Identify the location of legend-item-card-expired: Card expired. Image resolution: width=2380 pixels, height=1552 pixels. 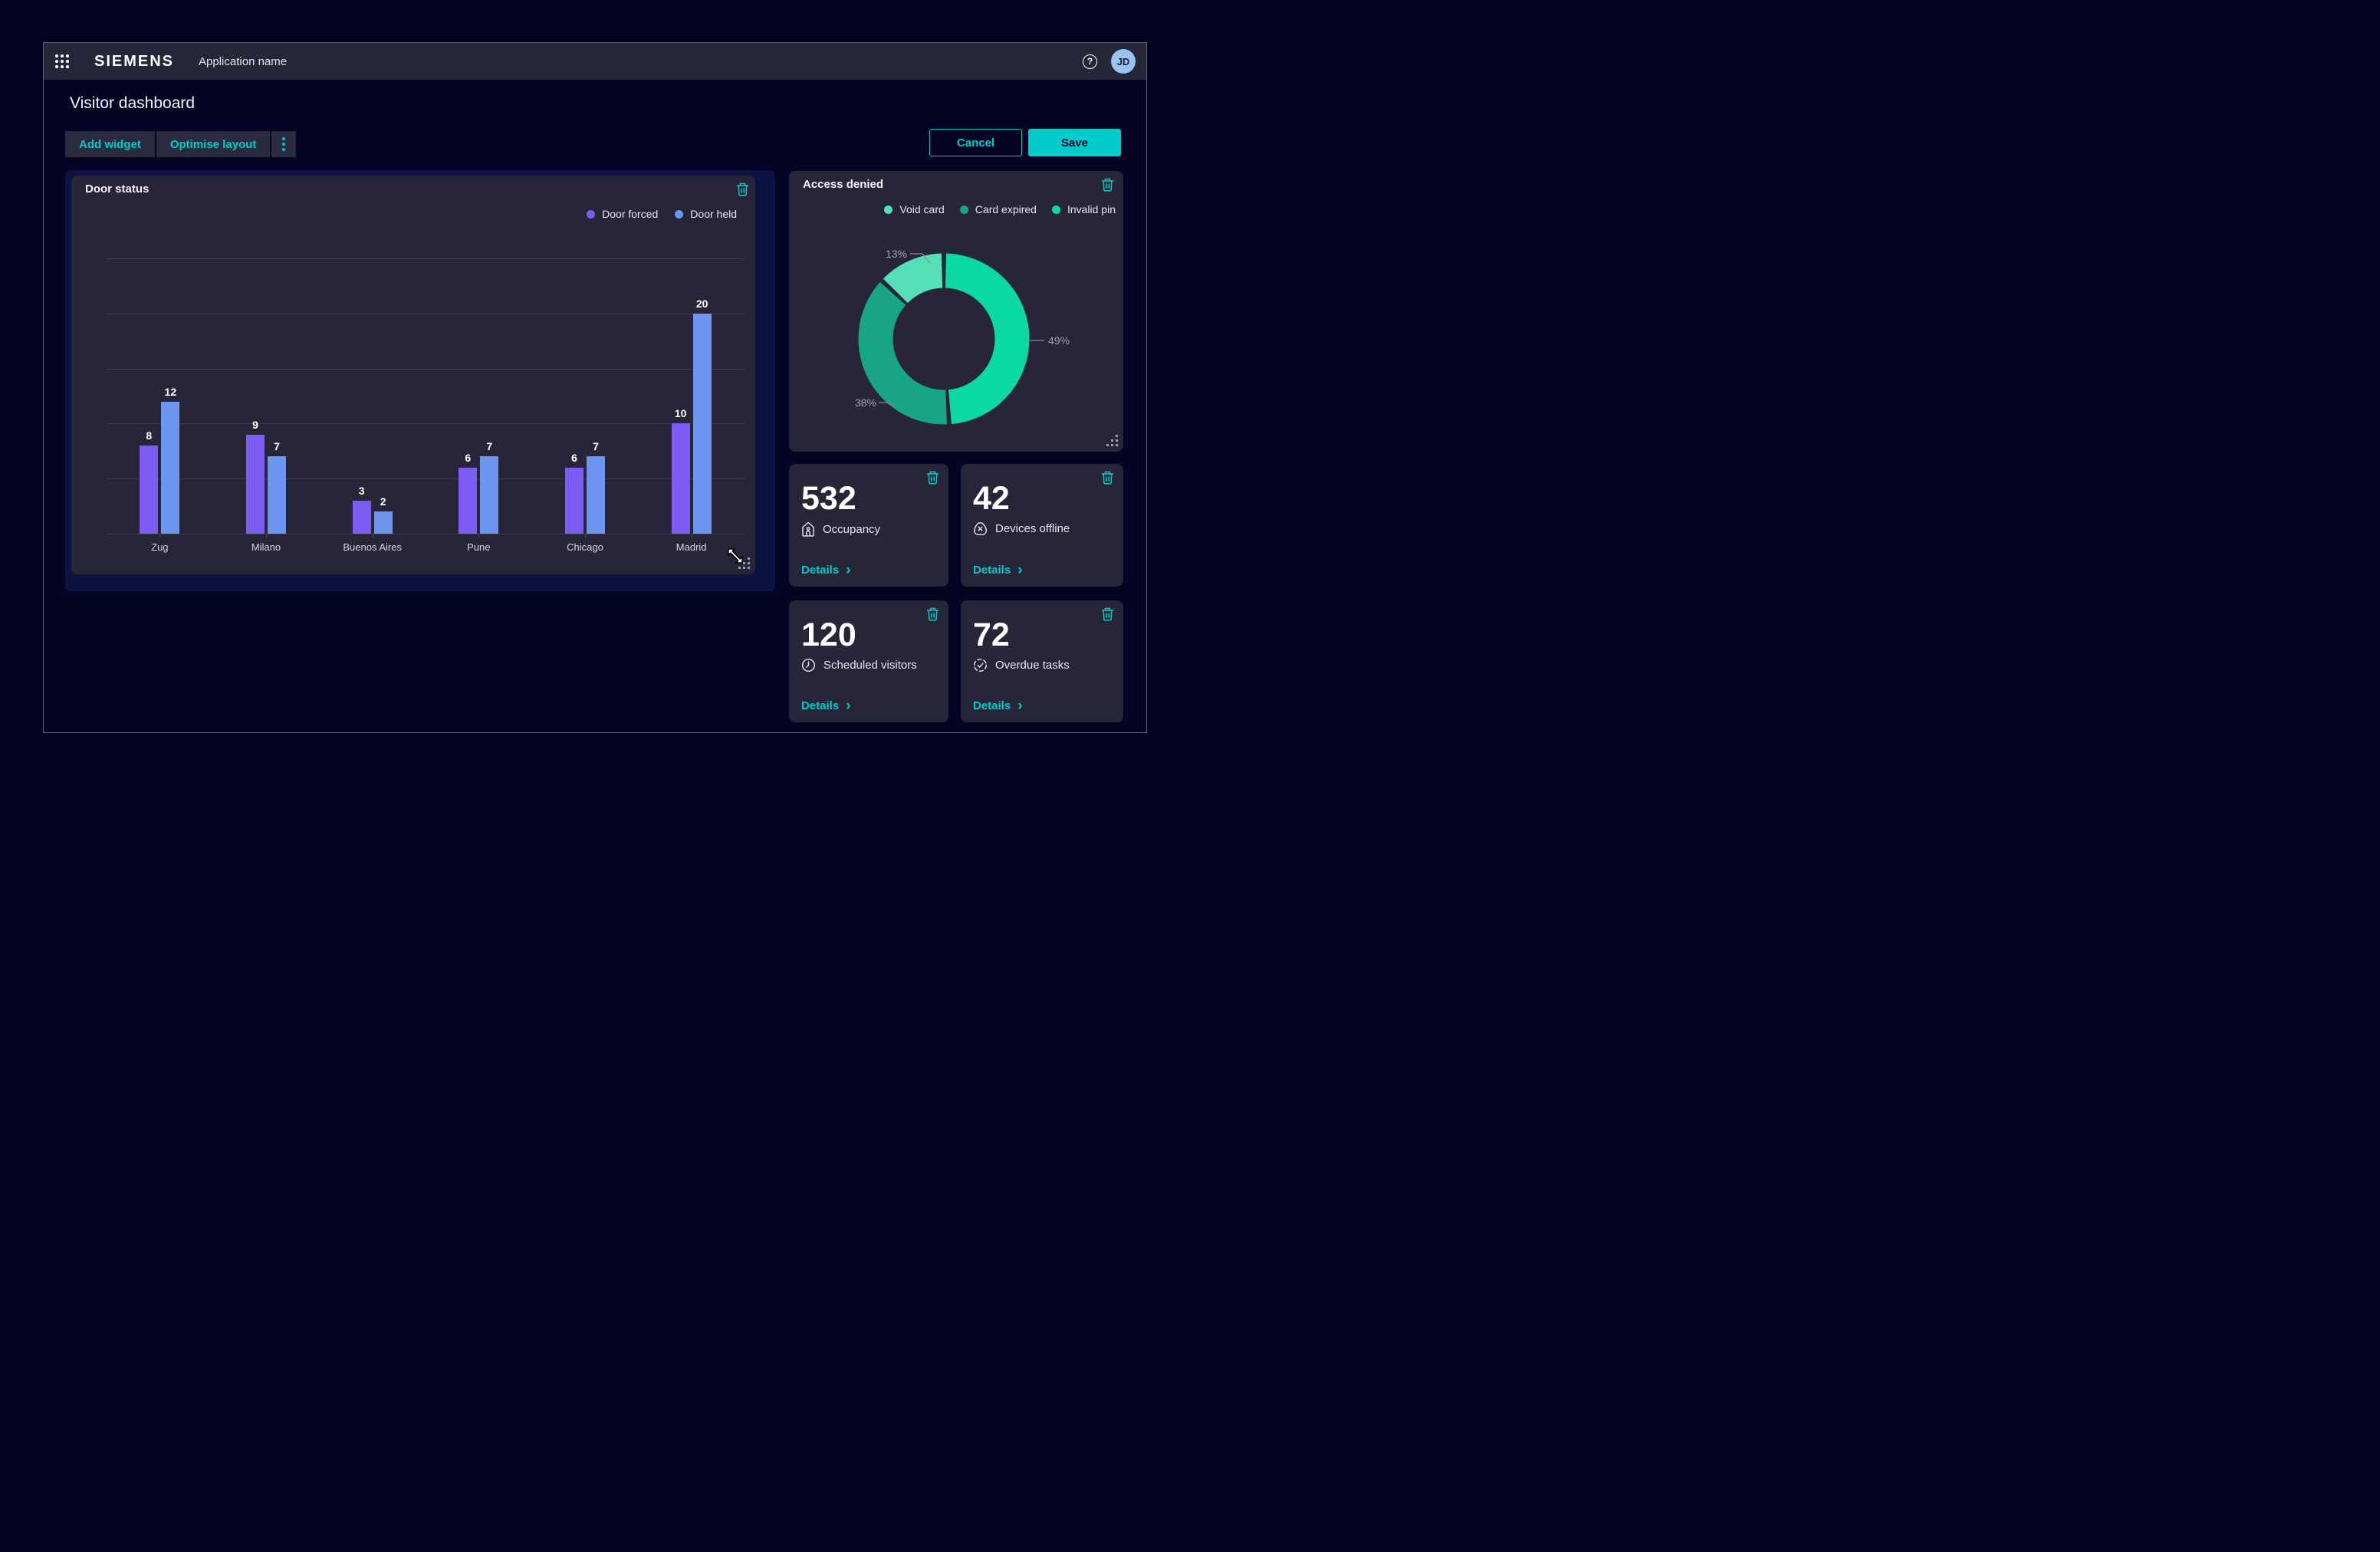
(998, 209).